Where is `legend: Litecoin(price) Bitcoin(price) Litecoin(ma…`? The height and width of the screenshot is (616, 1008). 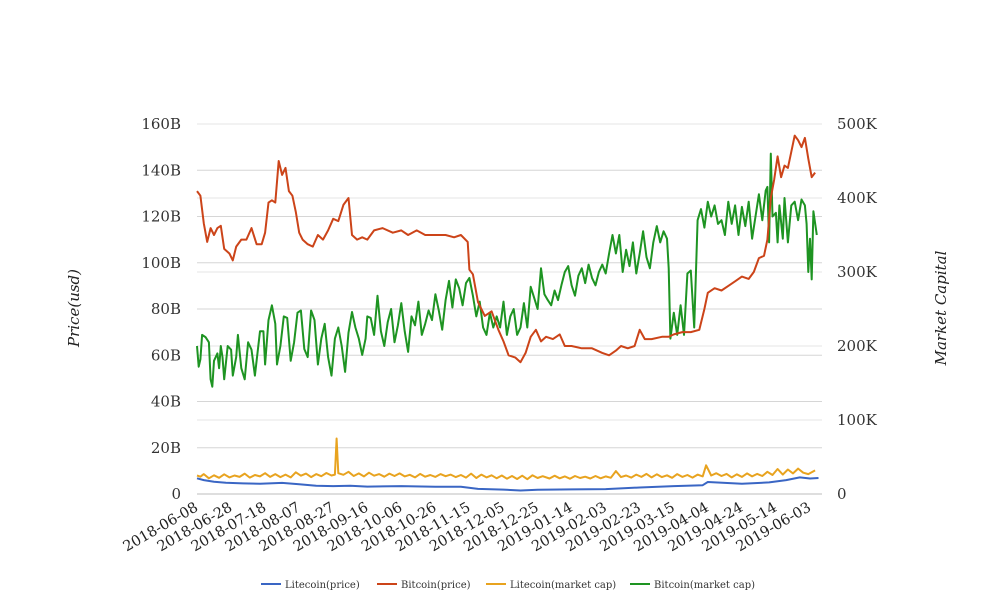 legend: Litecoin(price) Bitcoin(price) Litecoin(ma… is located at coordinates (508, 585).